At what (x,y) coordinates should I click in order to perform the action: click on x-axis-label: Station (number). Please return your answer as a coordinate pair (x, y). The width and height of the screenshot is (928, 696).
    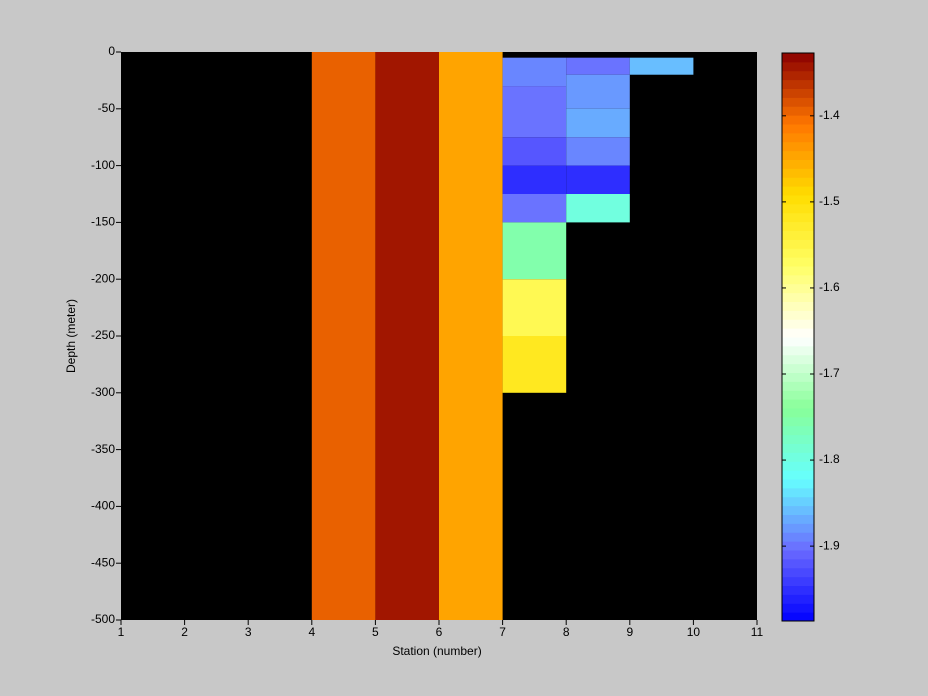
    Looking at the image, I should click on (436, 651).